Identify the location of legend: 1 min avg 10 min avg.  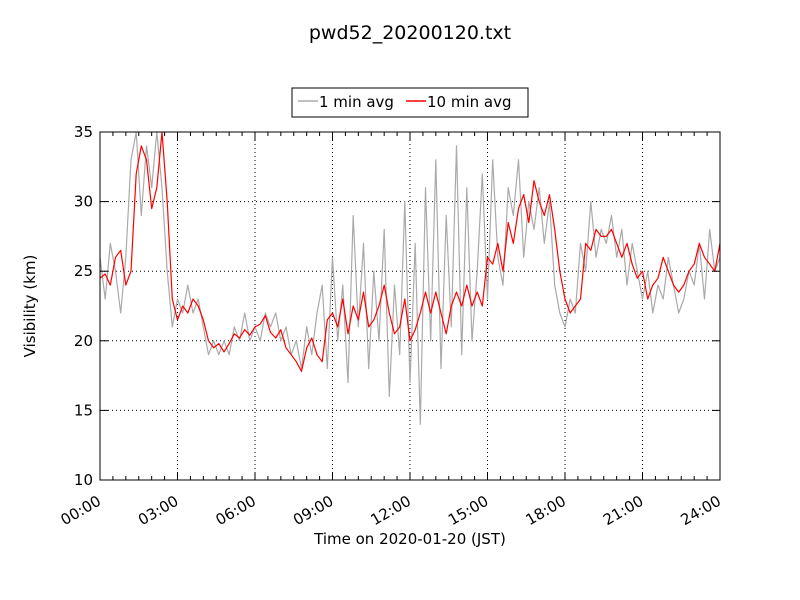
(410, 102).